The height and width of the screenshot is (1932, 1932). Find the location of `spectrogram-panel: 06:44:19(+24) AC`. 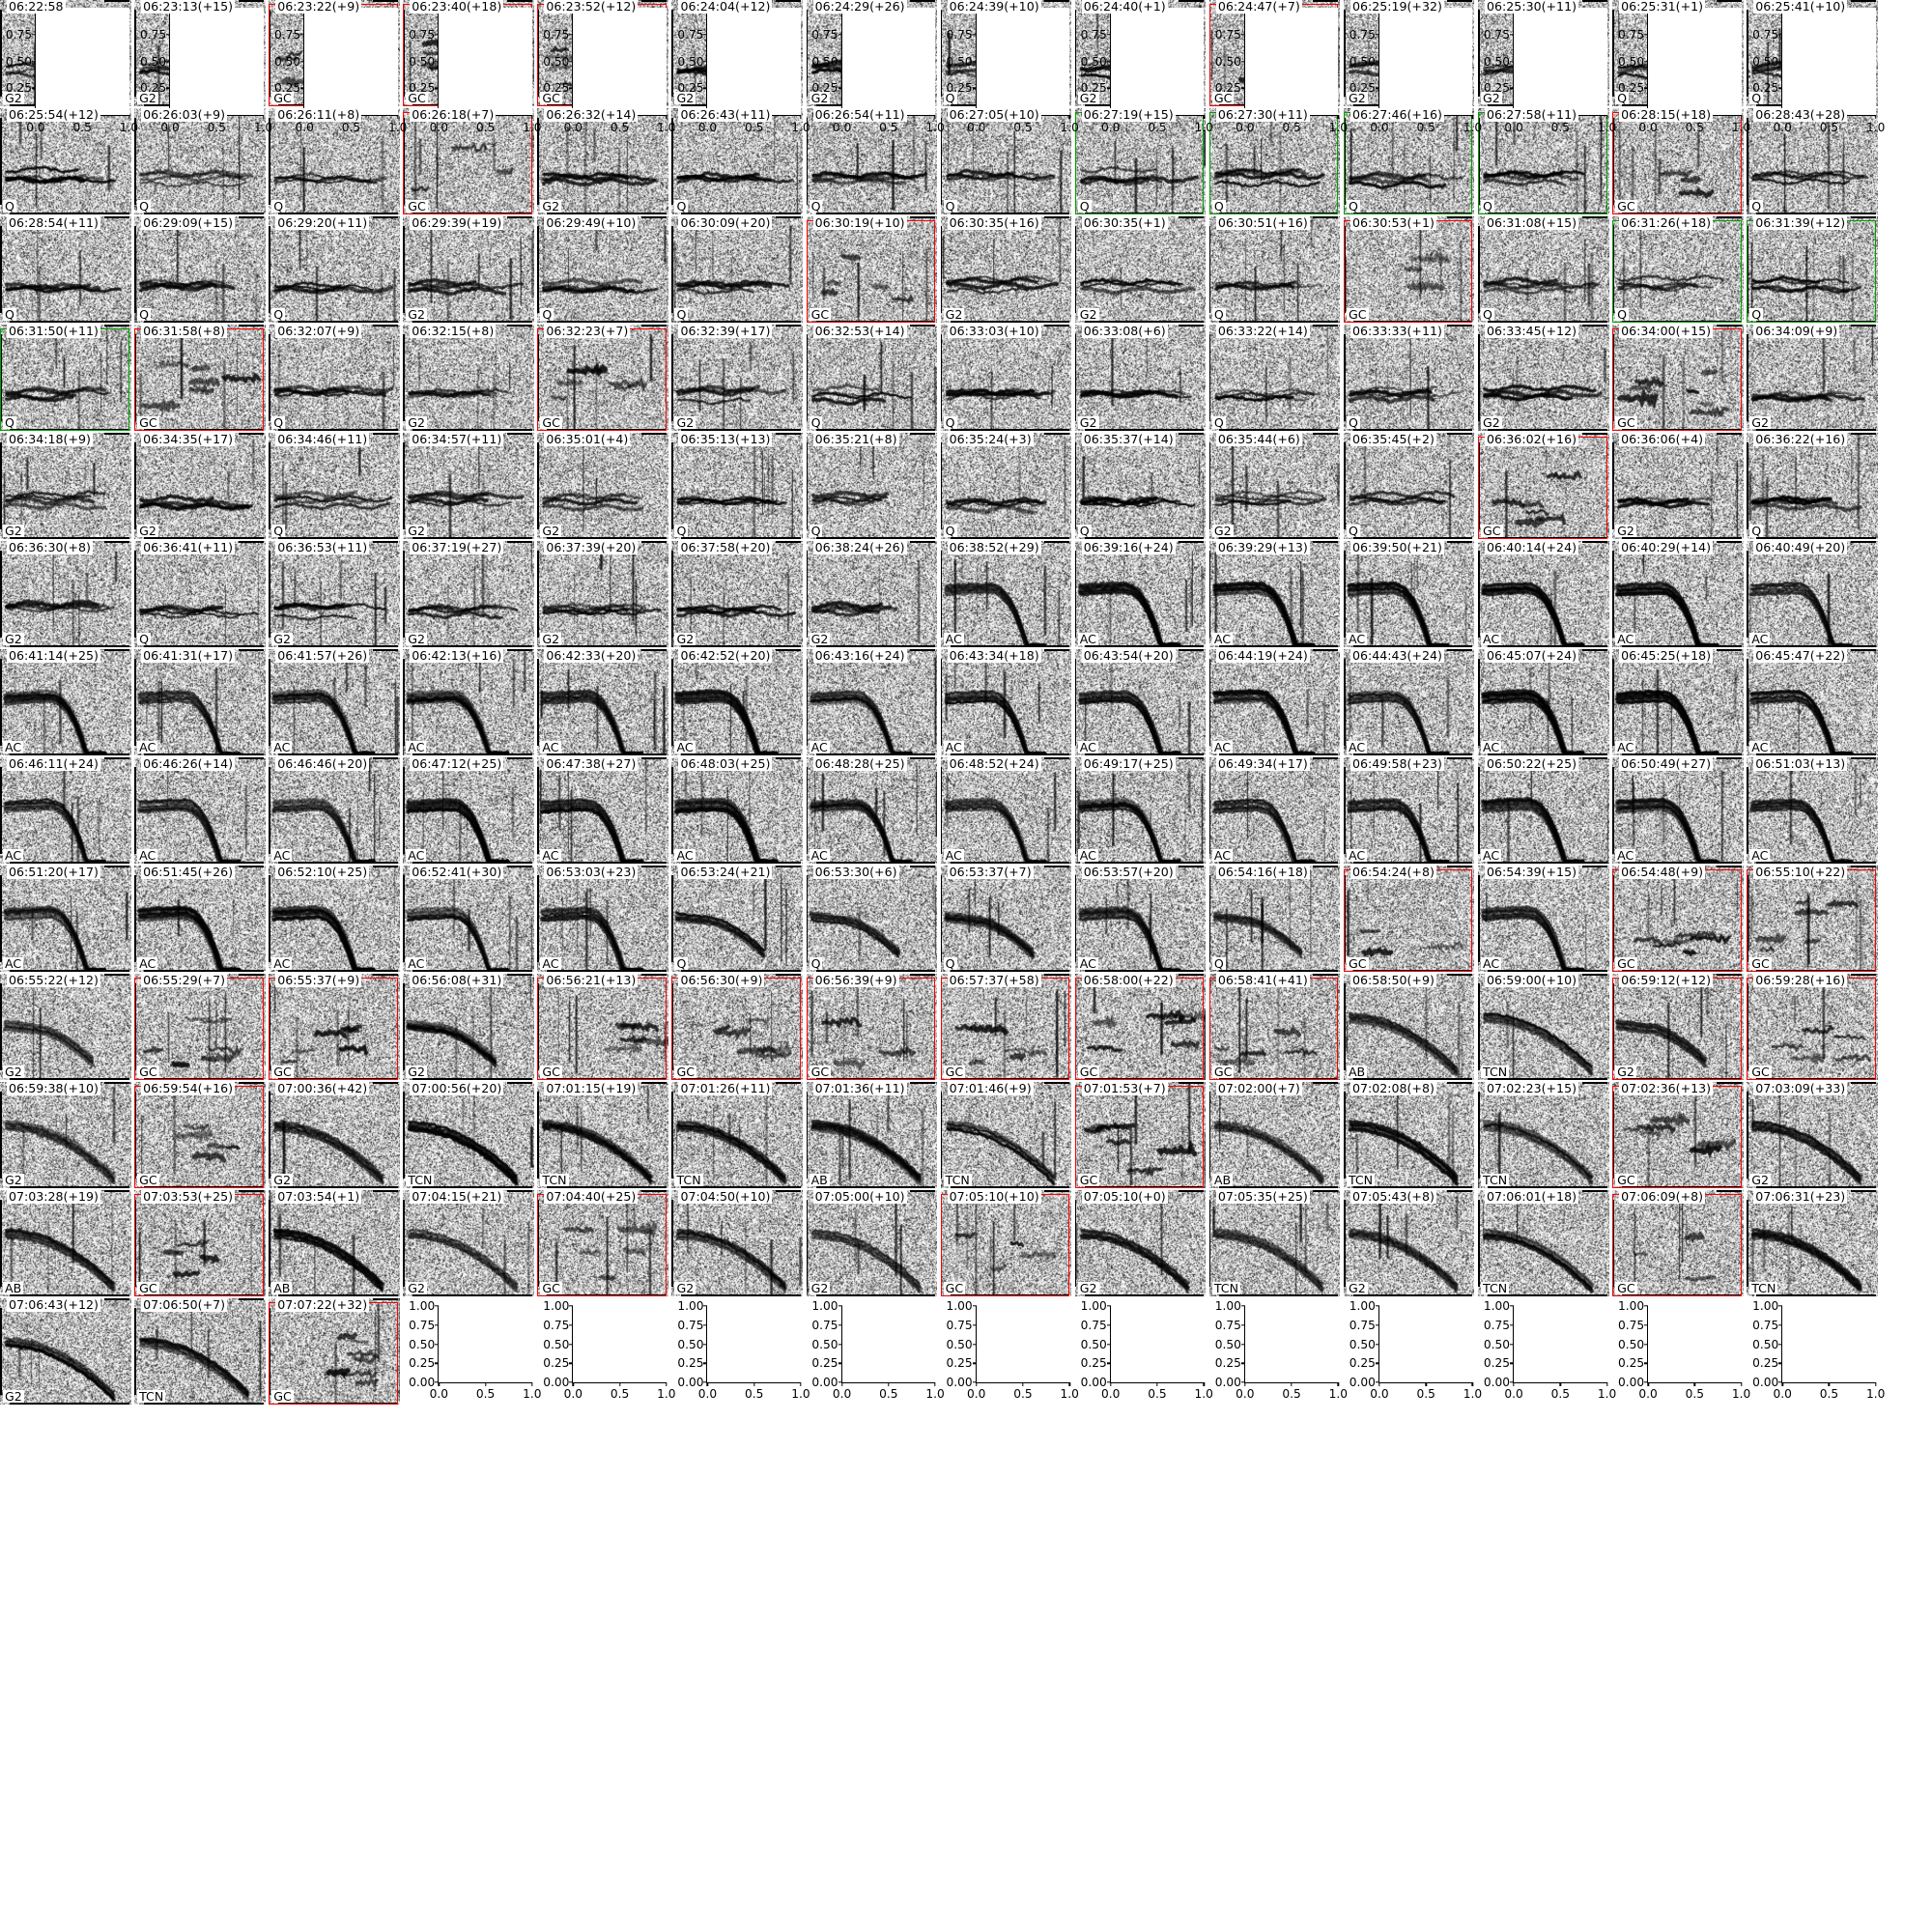

spectrogram-panel: 06:44:19(+24) AC is located at coordinates (1274, 702).